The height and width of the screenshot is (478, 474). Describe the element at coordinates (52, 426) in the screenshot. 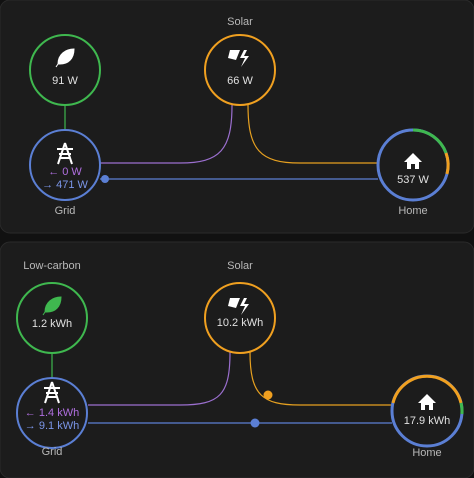

I see `grid-import: → 9.1 kWh` at that location.